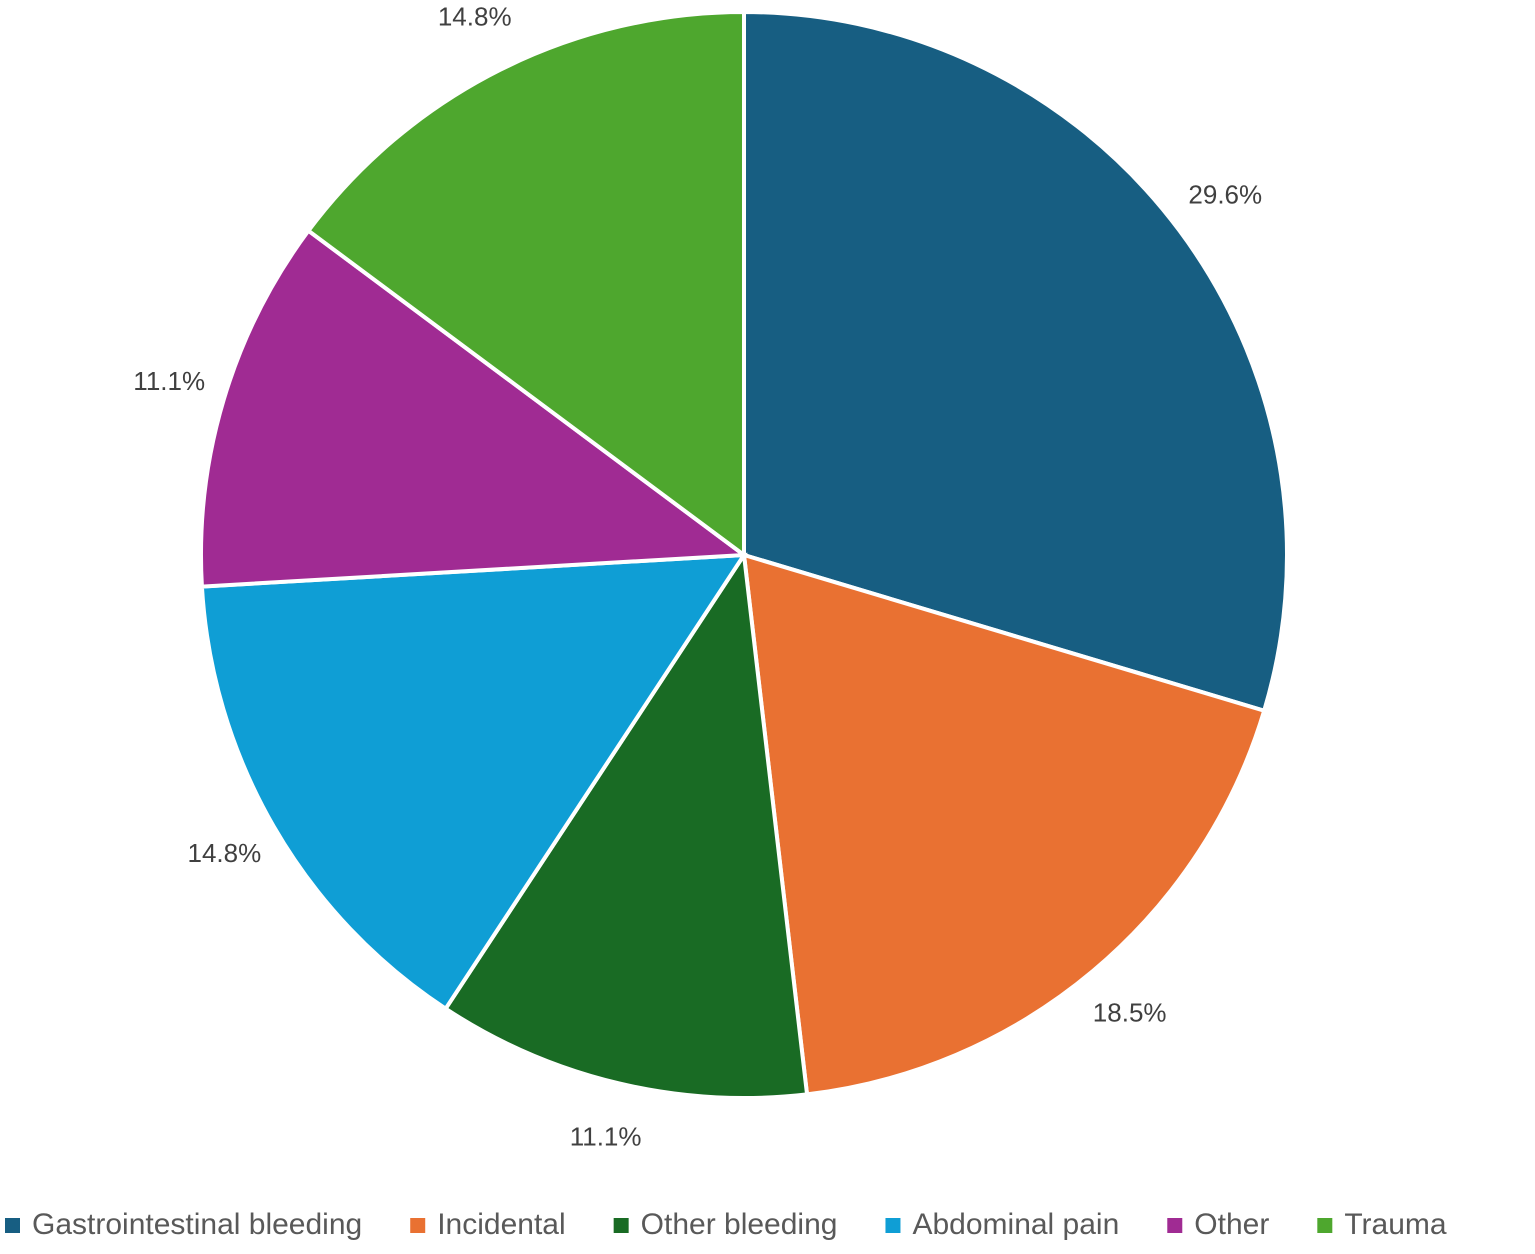  Describe the element at coordinates (1015, 1224) in the screenshot. I see `legend-label: Abdominal pain` at that location.